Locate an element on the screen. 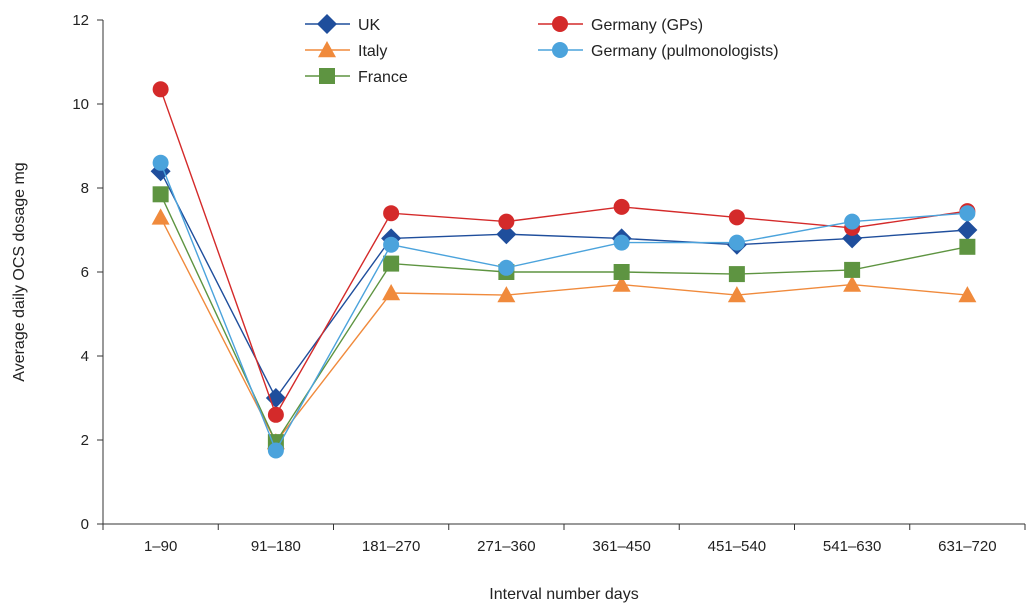  legend-label: Germany (GPs) is located at coordinates (647, 25).